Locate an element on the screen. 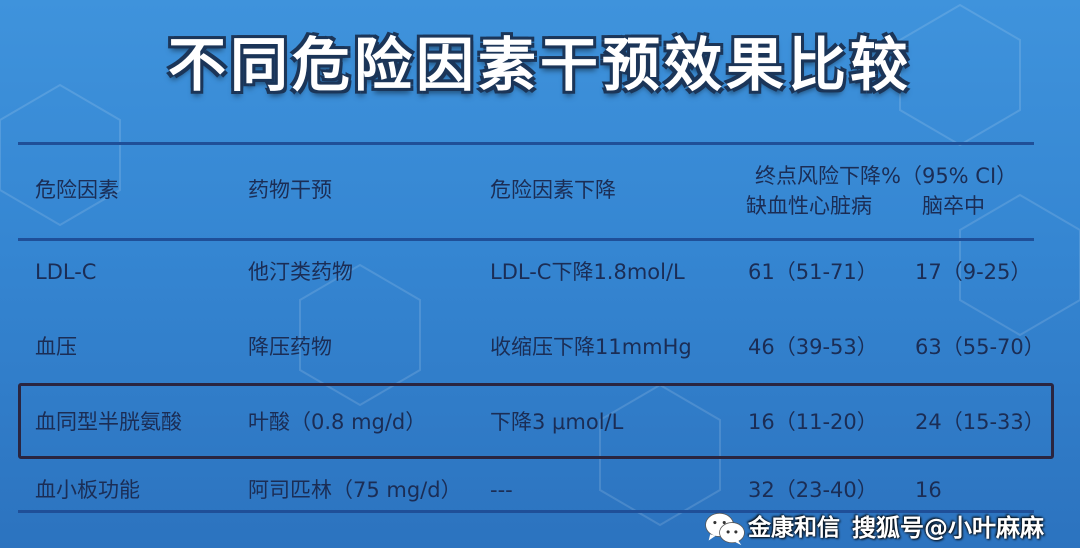 Image resolution: width=1080 pixels, height=548 pixels. cell-stroke: 17（9-25） is located at coordinates (973, 272).